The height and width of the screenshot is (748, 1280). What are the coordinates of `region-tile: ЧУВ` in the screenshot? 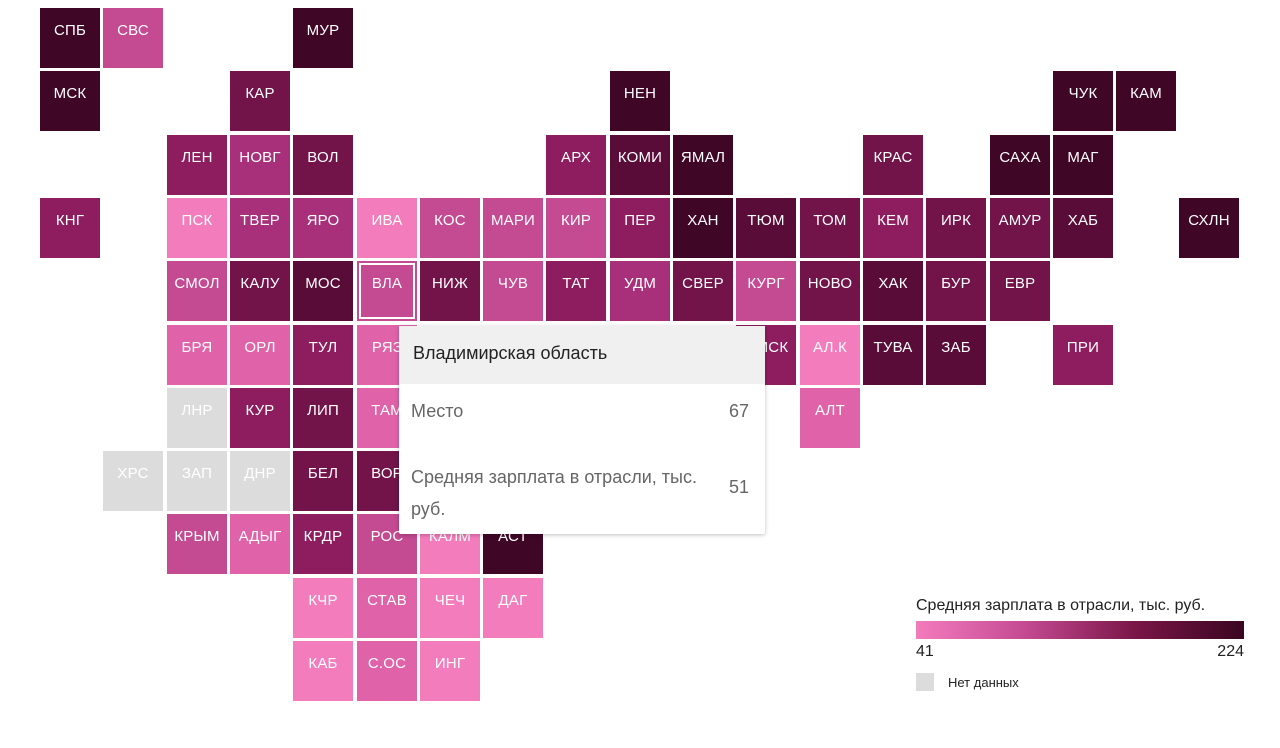 It's located at (513, 291).